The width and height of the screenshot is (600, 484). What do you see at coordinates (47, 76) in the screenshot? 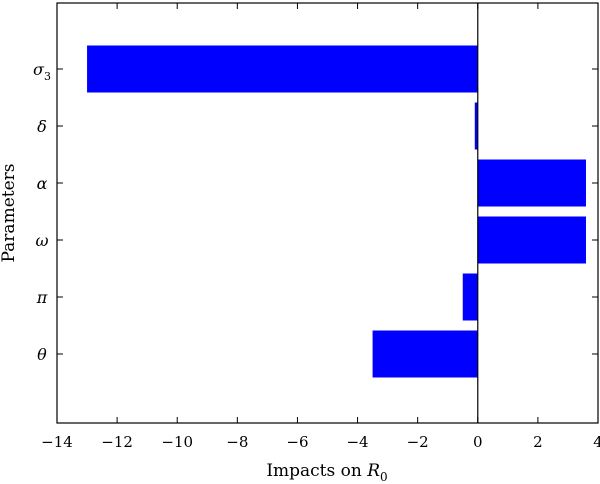
I see `category-subscript: 3` at bounding box center [47, 76].